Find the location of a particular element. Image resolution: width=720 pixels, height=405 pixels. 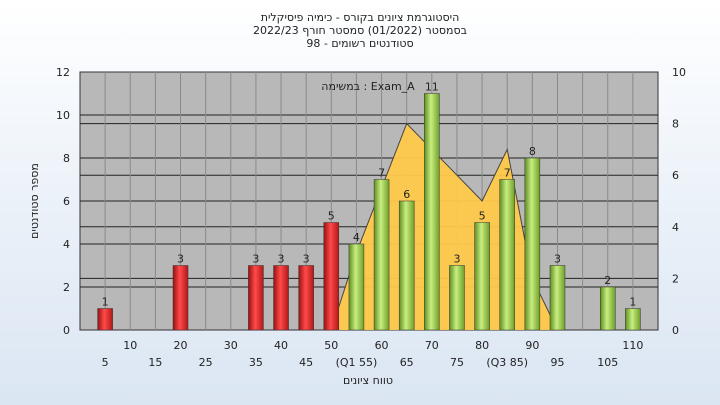

data-label: 6 is located at coordinates (406, 194).